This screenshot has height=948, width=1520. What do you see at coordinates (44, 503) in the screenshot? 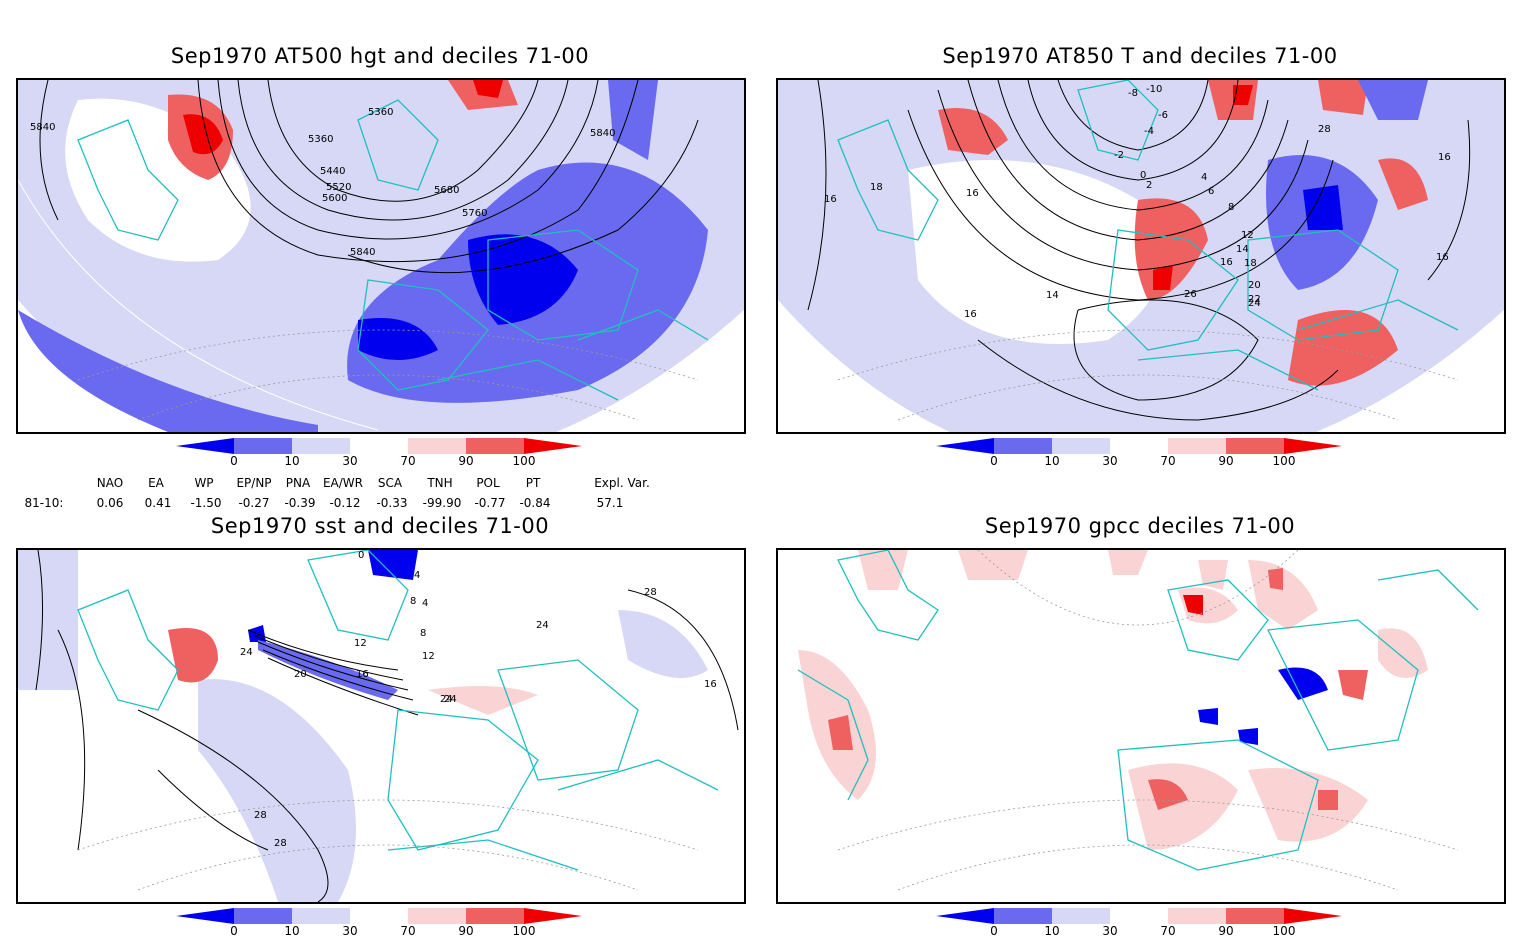
I see `index-row-label: 81-10:` at bounding box center [44, 503].